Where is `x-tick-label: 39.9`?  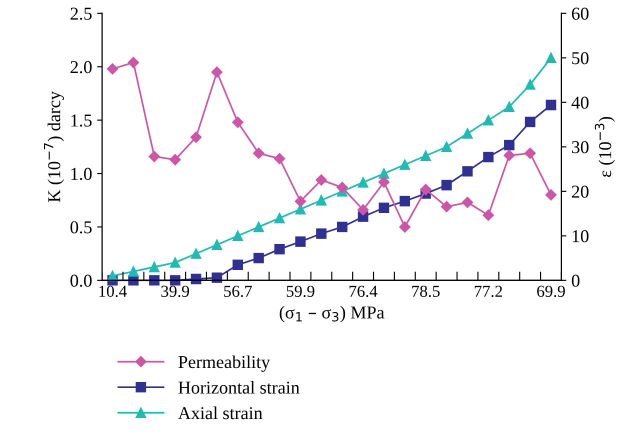 x-tick-label: 39.9 is located at coordinates (175, 292).